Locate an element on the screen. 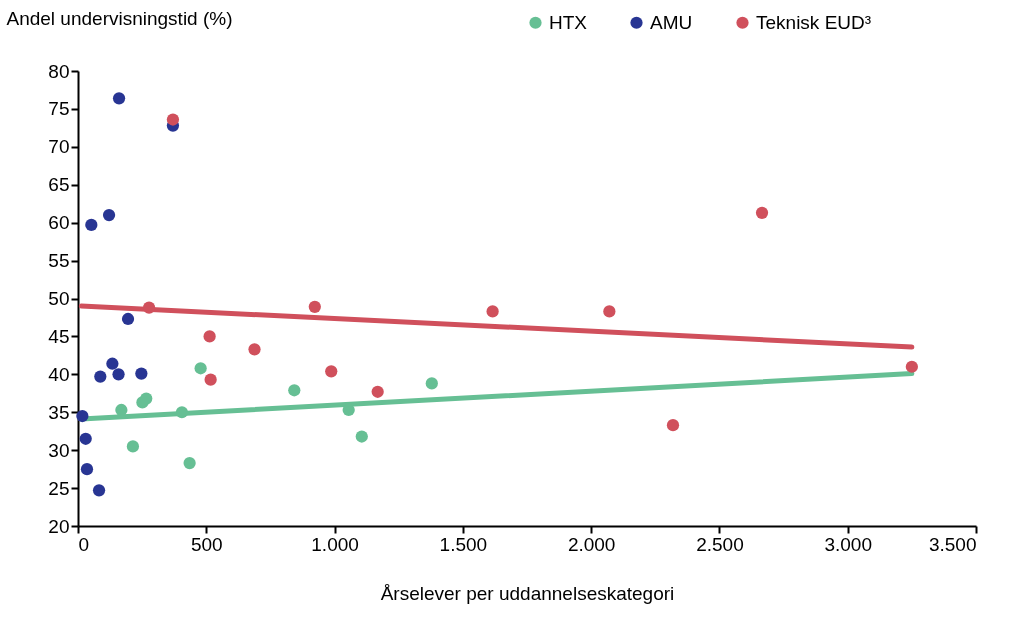 The height and width of the screenshot is (624, 1034). x-tick-label: 2.000 is located at coordinates (591, 544).